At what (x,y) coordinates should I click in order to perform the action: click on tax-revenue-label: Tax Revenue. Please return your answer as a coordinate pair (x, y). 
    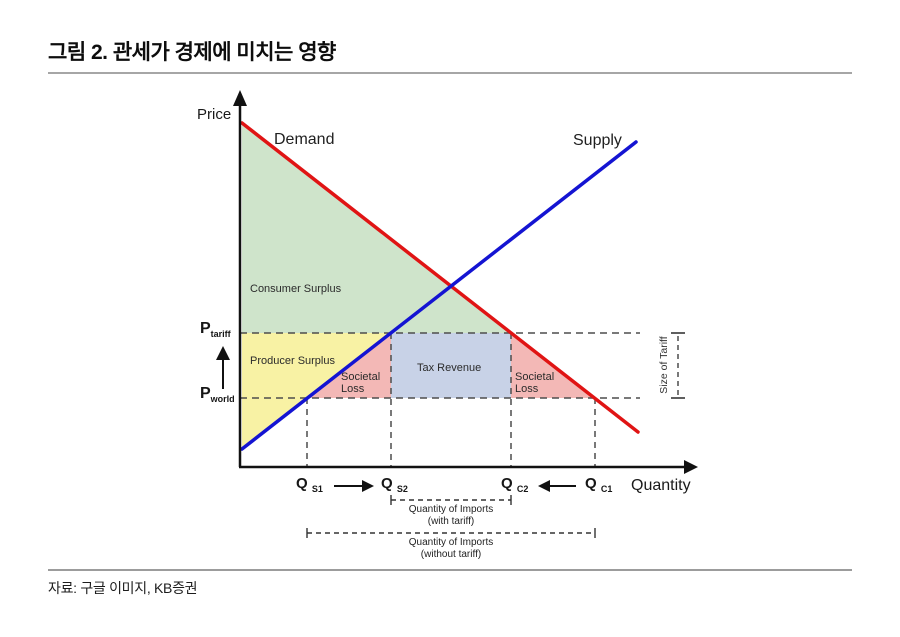
    Looking at the image, I should click on (449, 368).